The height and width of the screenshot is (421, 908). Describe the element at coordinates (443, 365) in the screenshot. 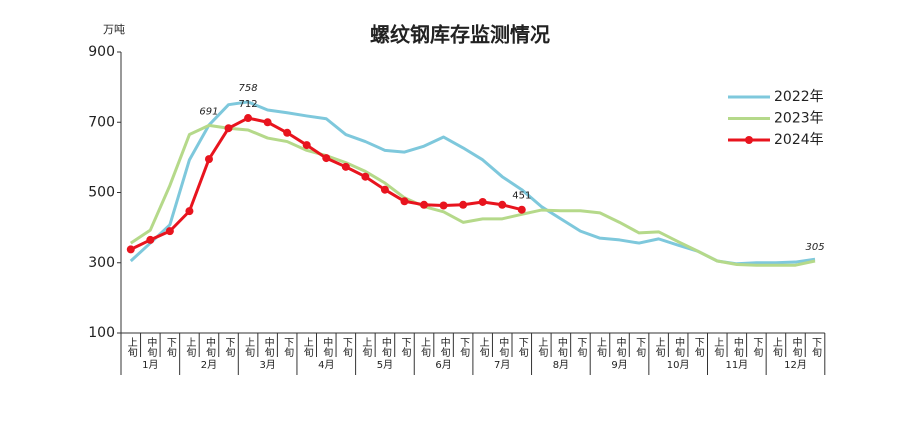

I see `month-label: 6月` at that location.